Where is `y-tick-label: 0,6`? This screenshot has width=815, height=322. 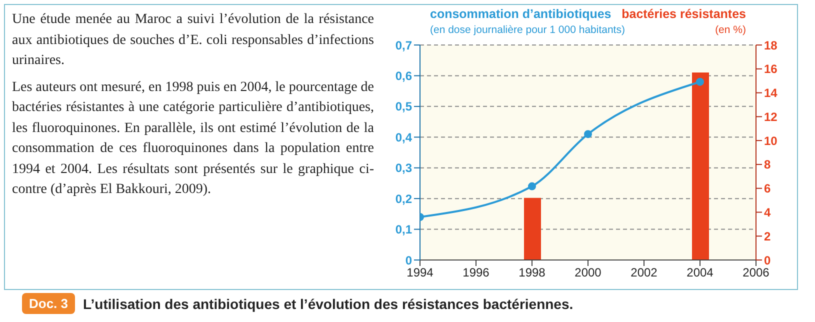
y-tick-label: 0,6 is located at coordinates (403, 75).